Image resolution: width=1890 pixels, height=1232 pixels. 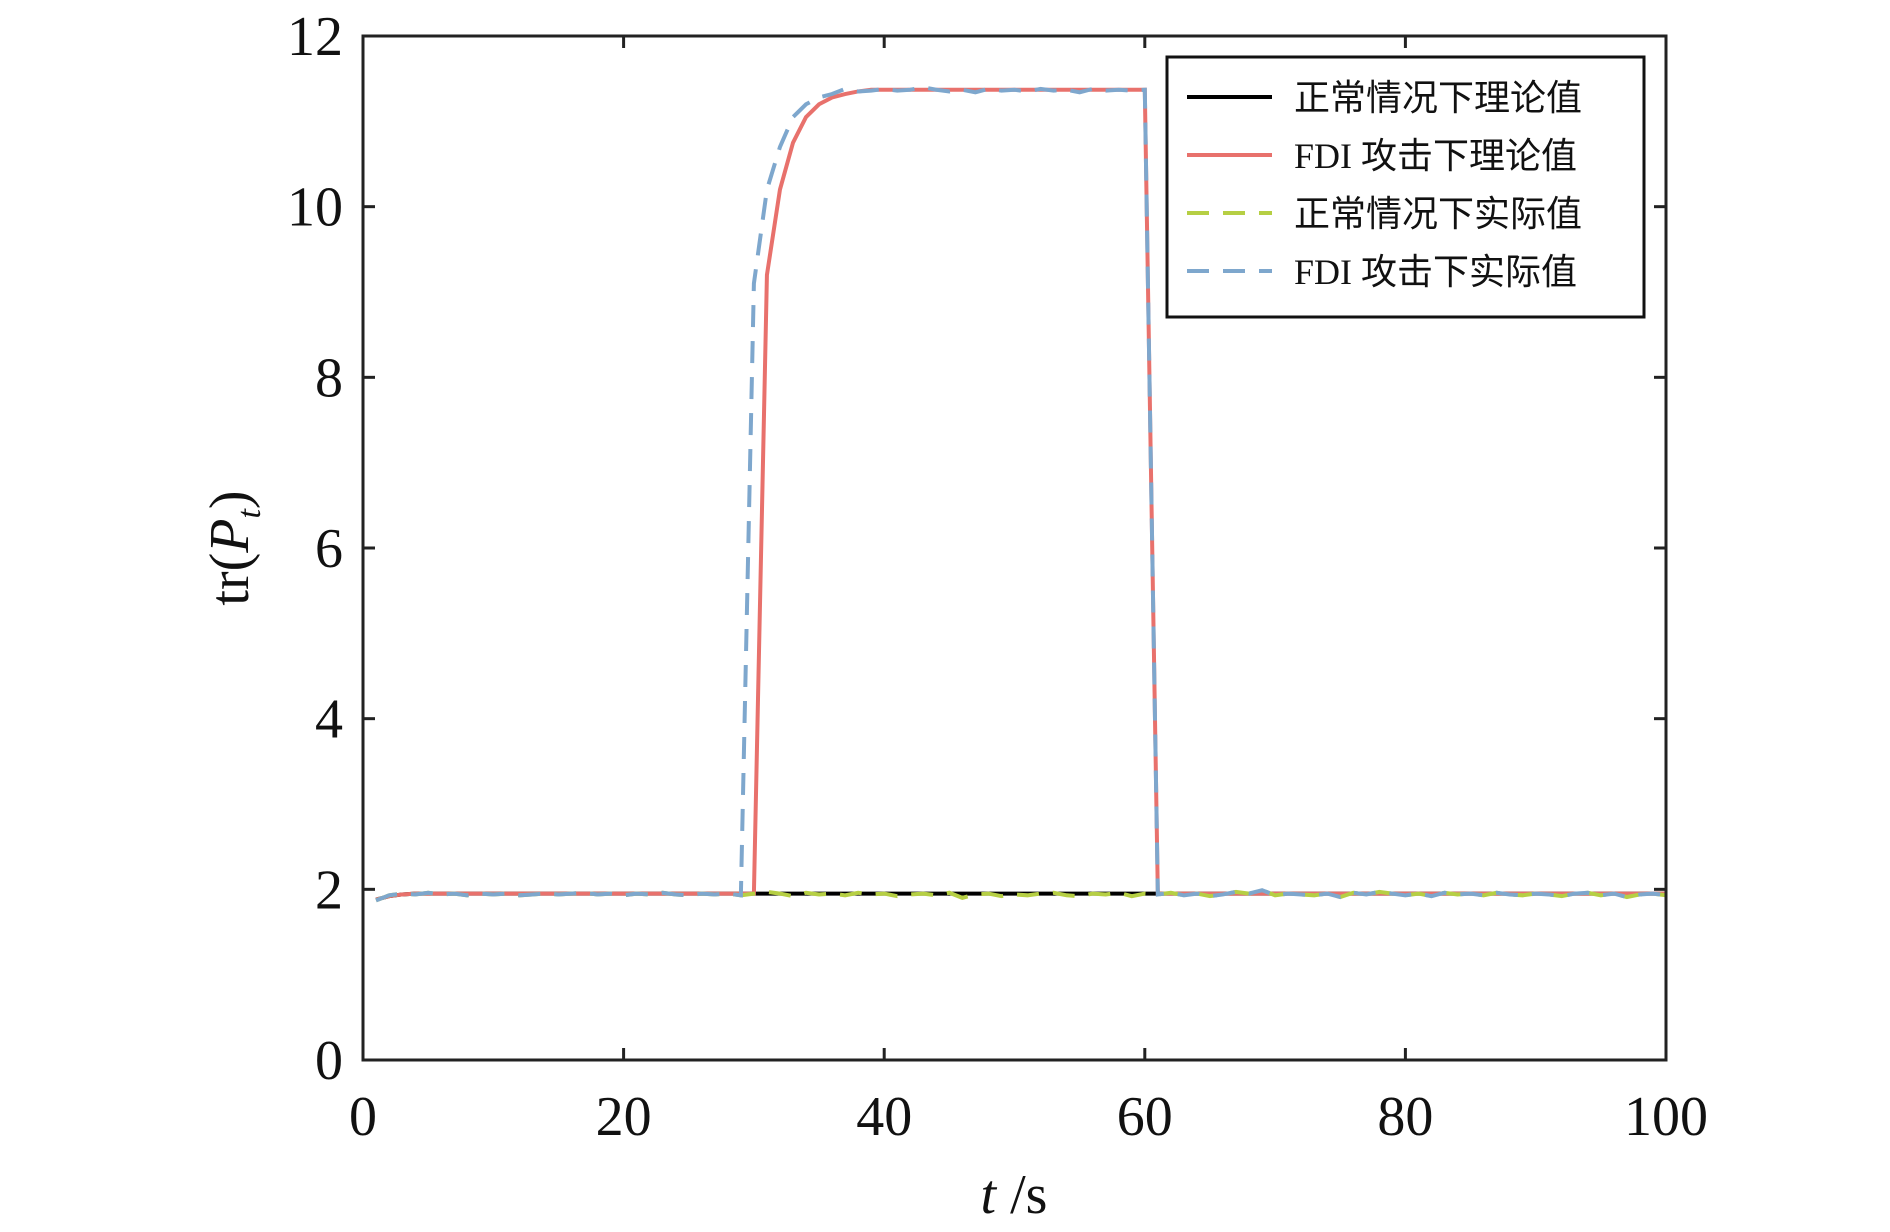 What do you see at coordinates (315, 208) in the screenshot?
I see `y-tick-label: 10` at bounding box center [315, 208].